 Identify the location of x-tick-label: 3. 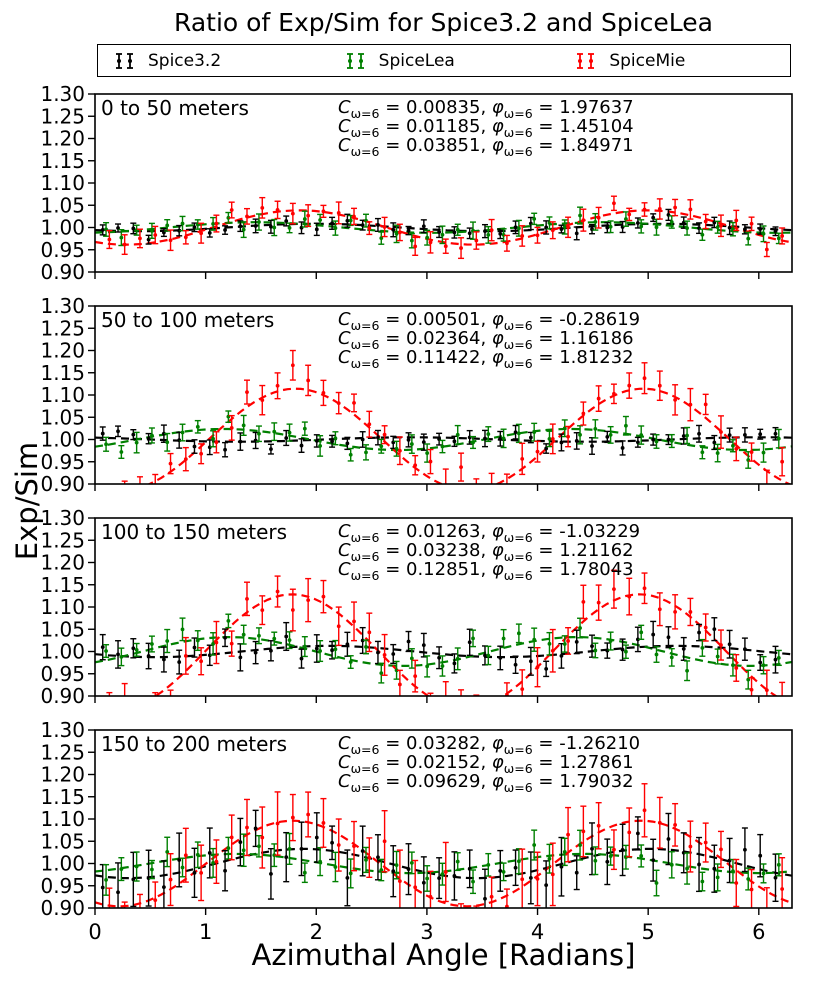
(426, 932).